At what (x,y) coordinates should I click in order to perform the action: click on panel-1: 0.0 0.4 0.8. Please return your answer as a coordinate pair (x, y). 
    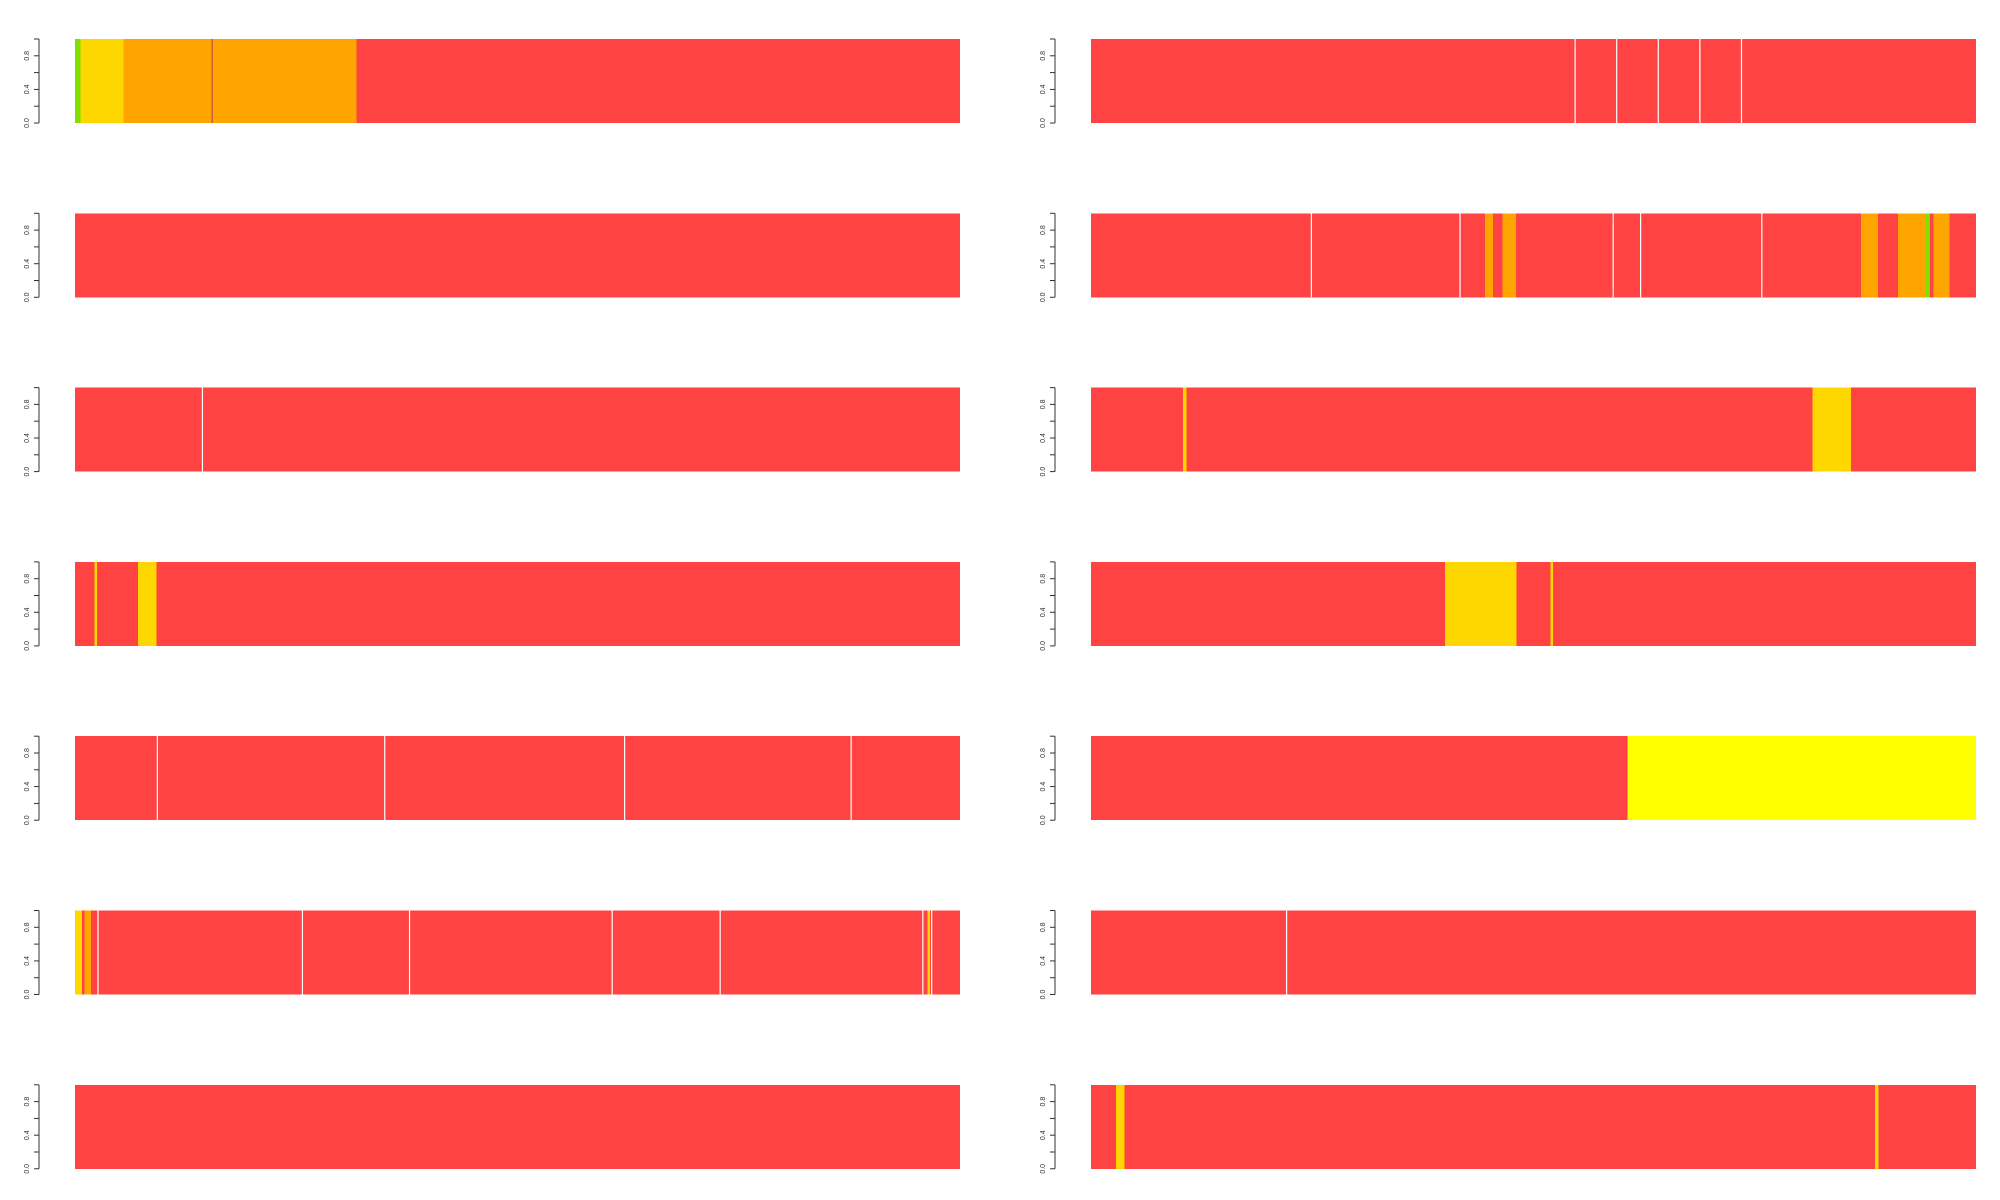
    Looking at the image, I should click on (492, 83).